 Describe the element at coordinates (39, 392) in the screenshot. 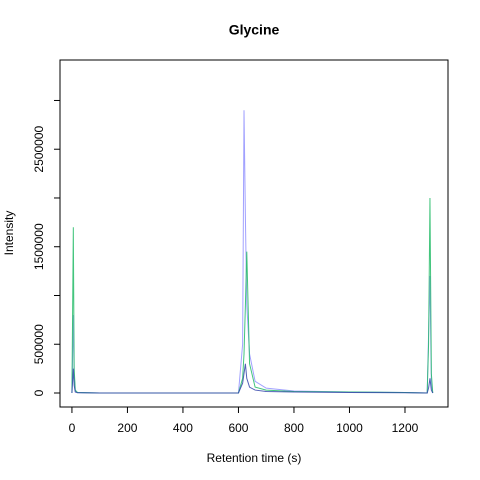

I see `y-tick-label: 0` at that location.